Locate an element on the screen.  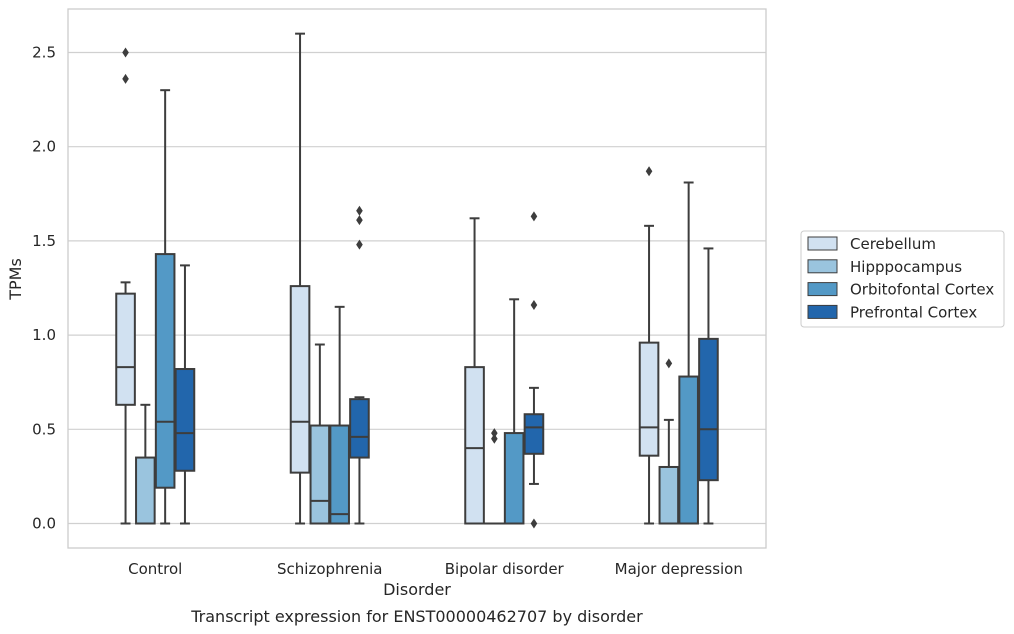
y-tick-label: 2.0 is located at coordinates (44, 147).